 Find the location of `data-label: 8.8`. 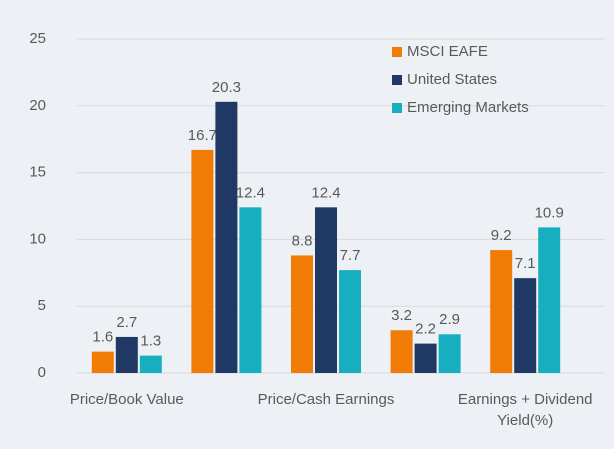

data-label: 8.8 is located at coordinates (302, 240).